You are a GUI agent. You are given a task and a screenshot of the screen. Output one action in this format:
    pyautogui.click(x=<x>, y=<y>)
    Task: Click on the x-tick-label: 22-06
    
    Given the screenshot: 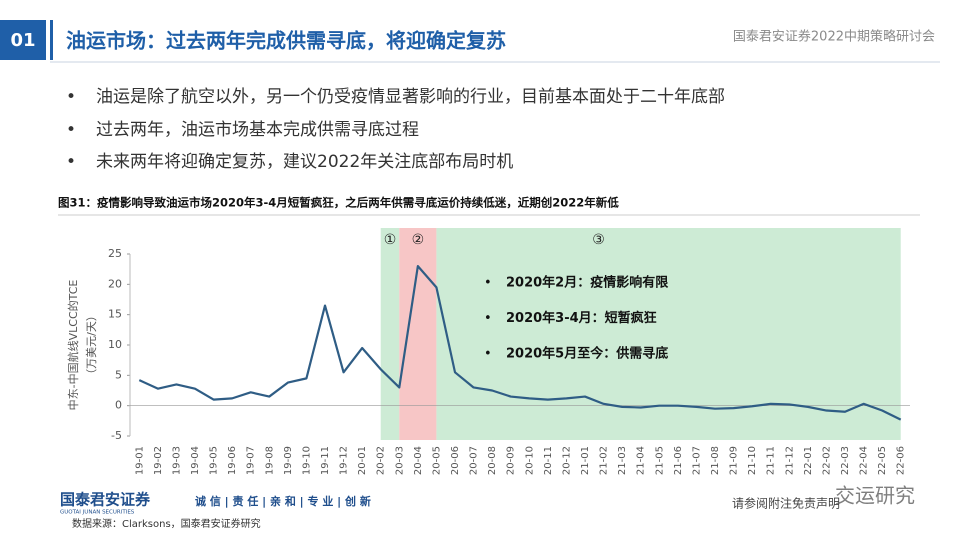 What is the action you would take?
    pyautogui.click(x=901, y=460)
    